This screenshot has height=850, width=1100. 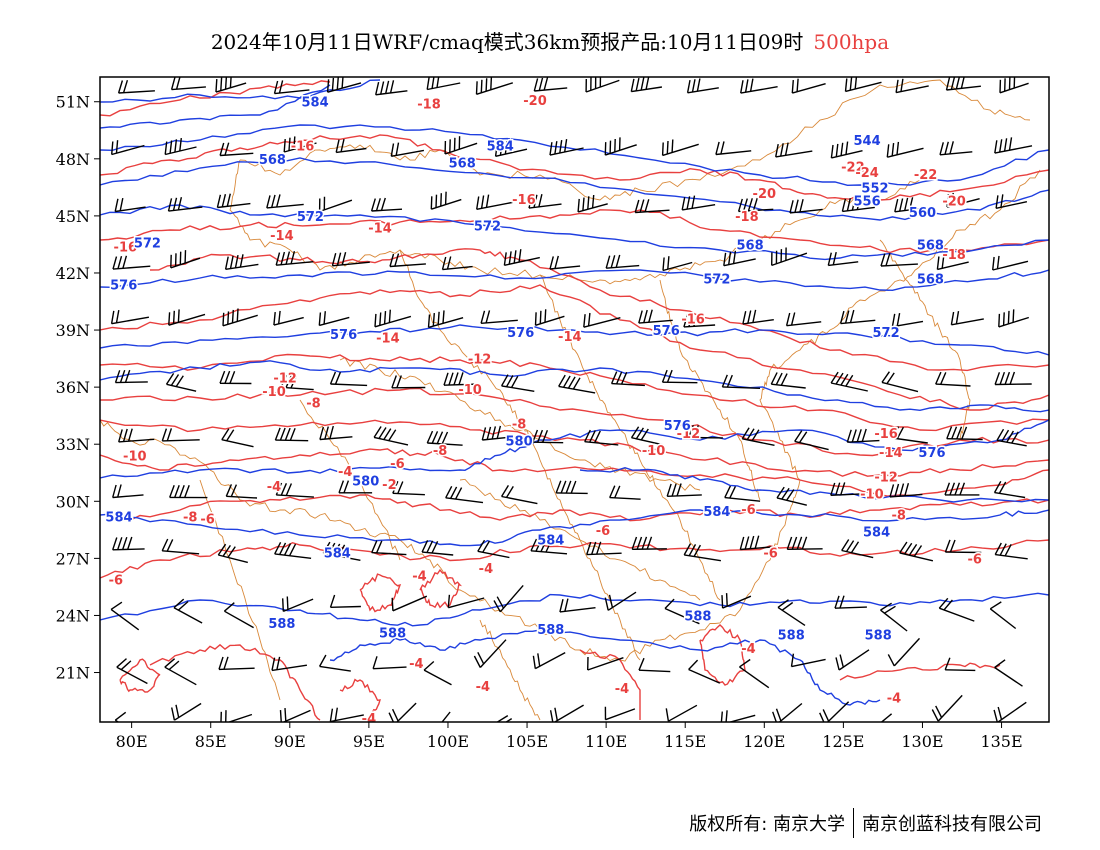 What do you see at coordinates (389, 485) in the screenshot?
I see `contour-label: -2` at bounding box center [389, 485].